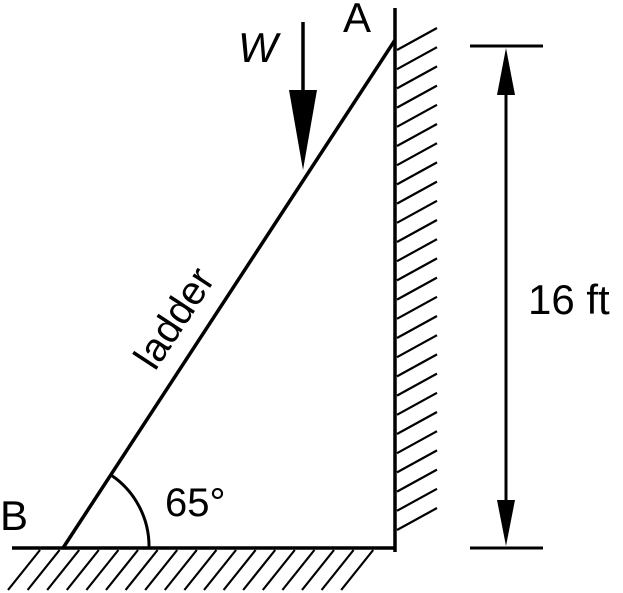  I want to click on weight-label: W, so click(259, 47).